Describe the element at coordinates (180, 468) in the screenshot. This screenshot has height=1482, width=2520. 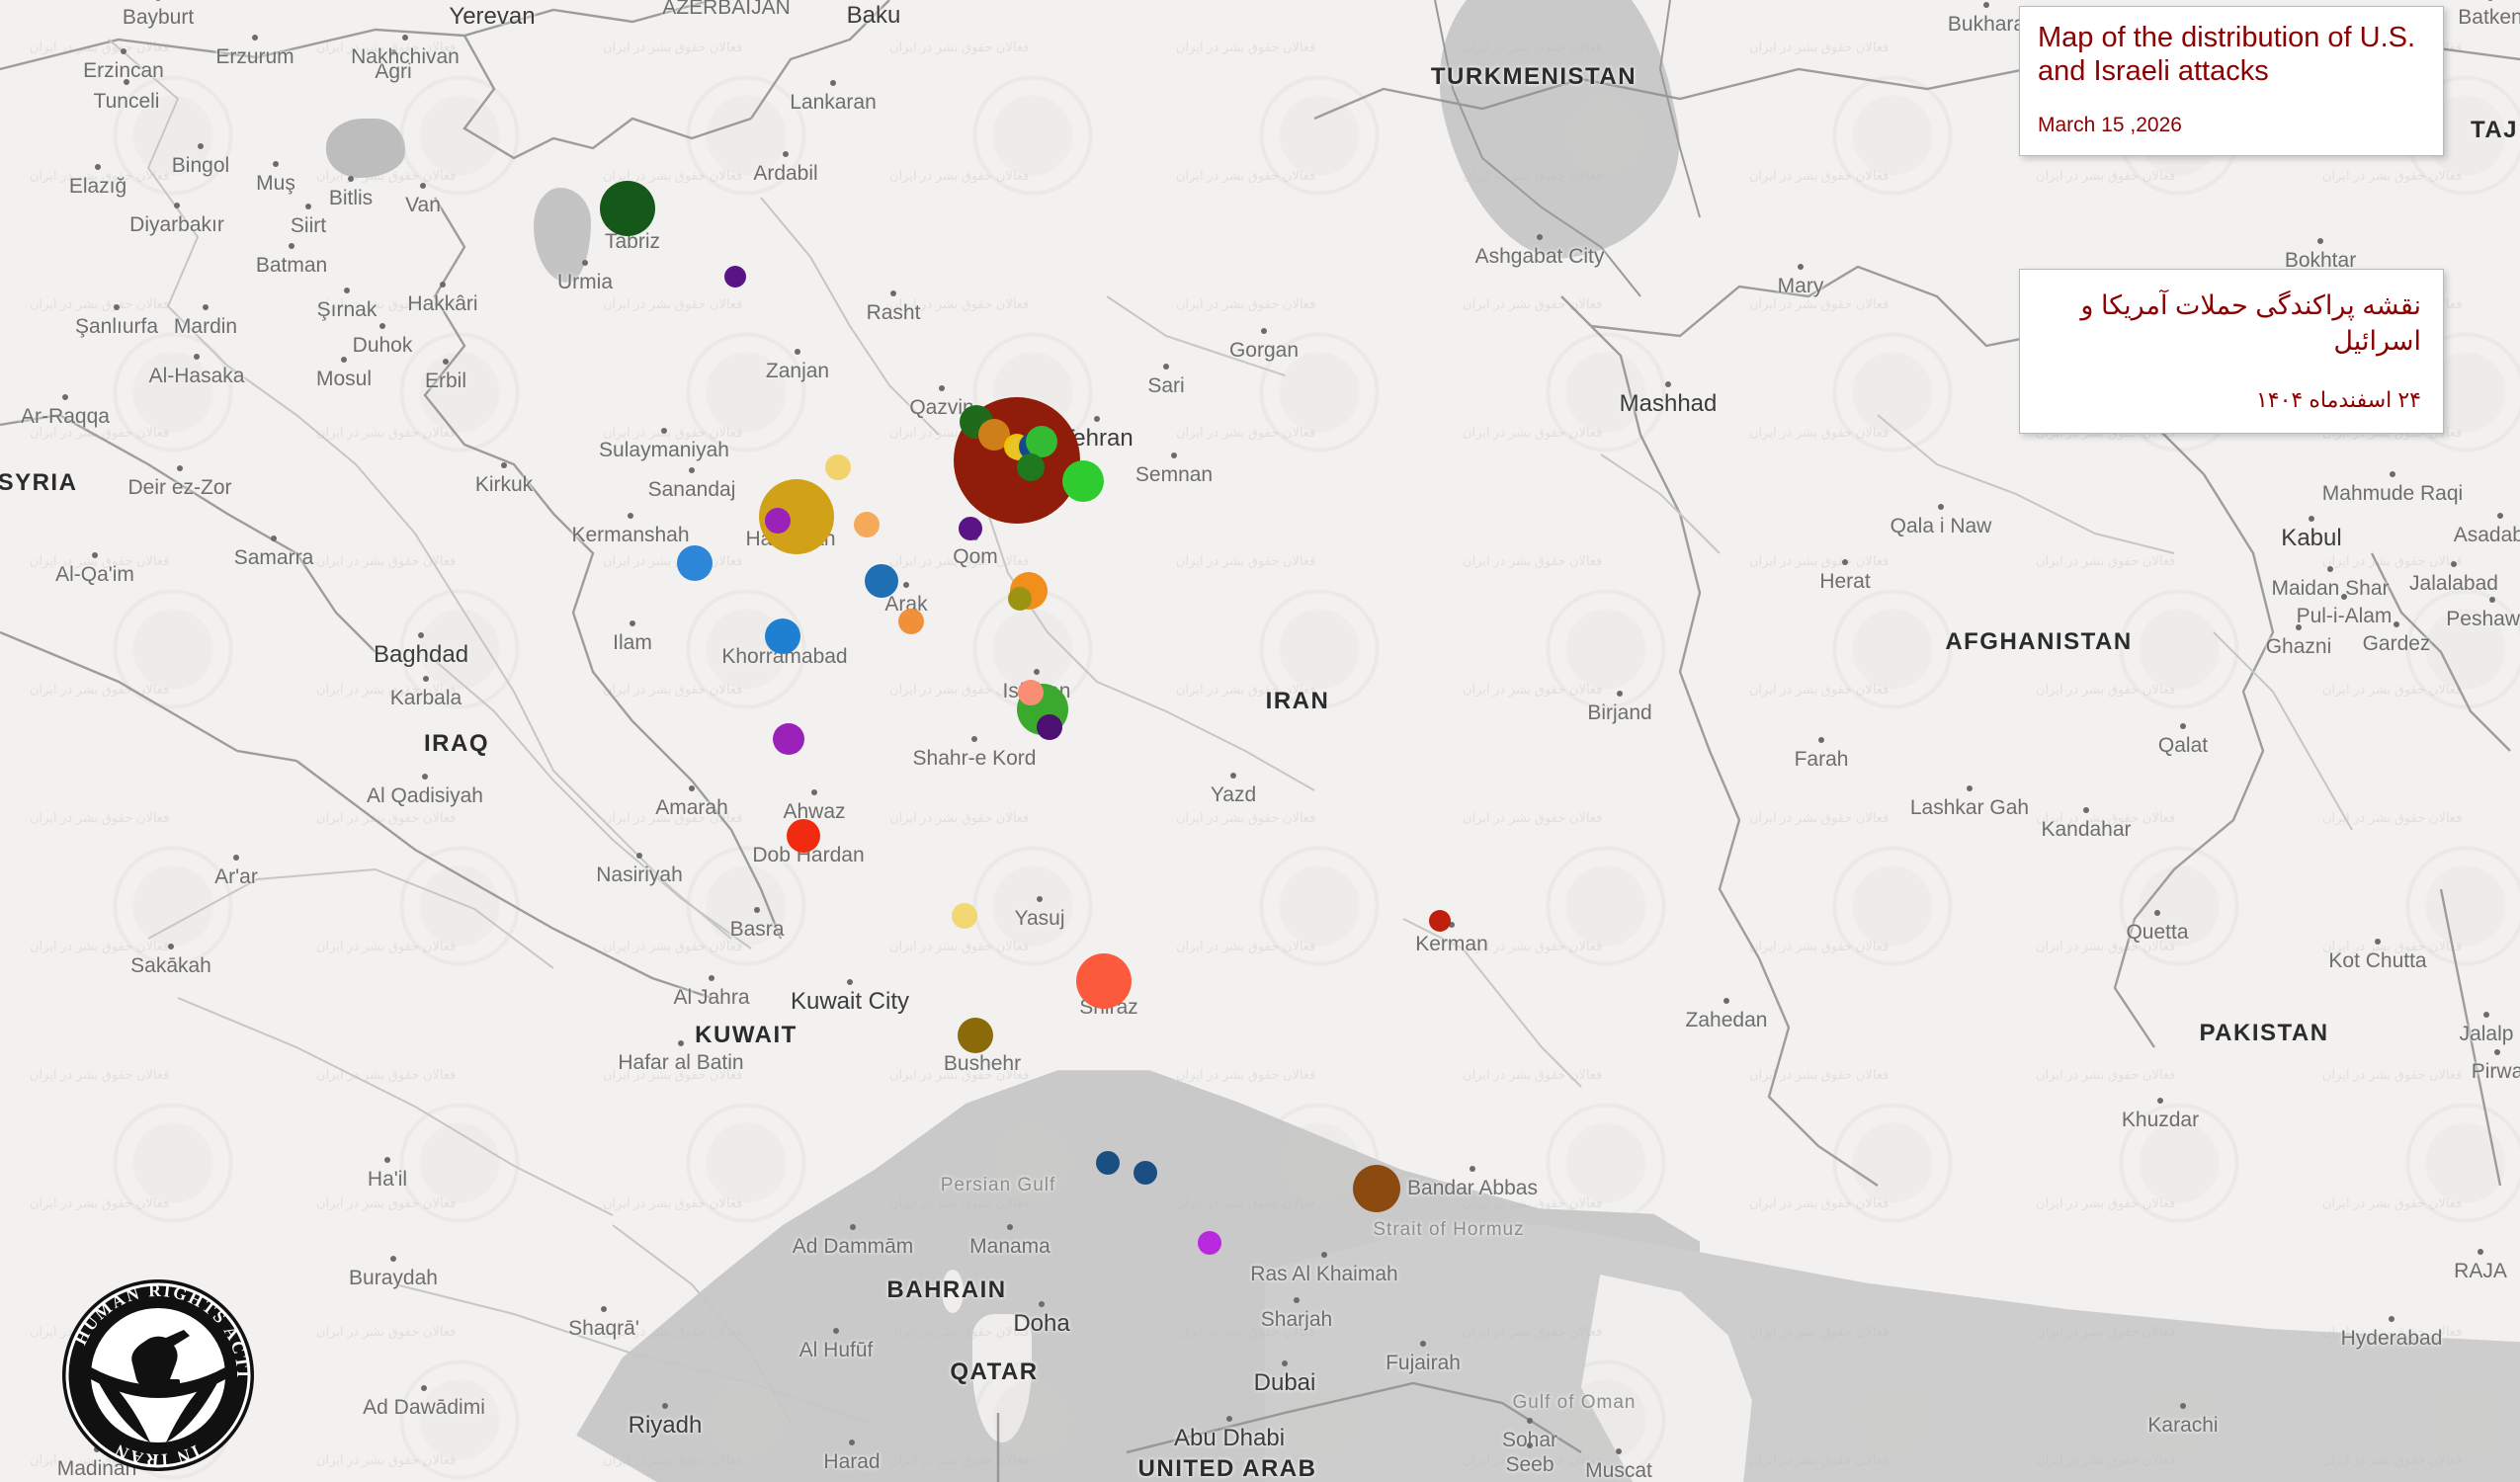
I see `city-dot-deir-ez-zor` at that location.